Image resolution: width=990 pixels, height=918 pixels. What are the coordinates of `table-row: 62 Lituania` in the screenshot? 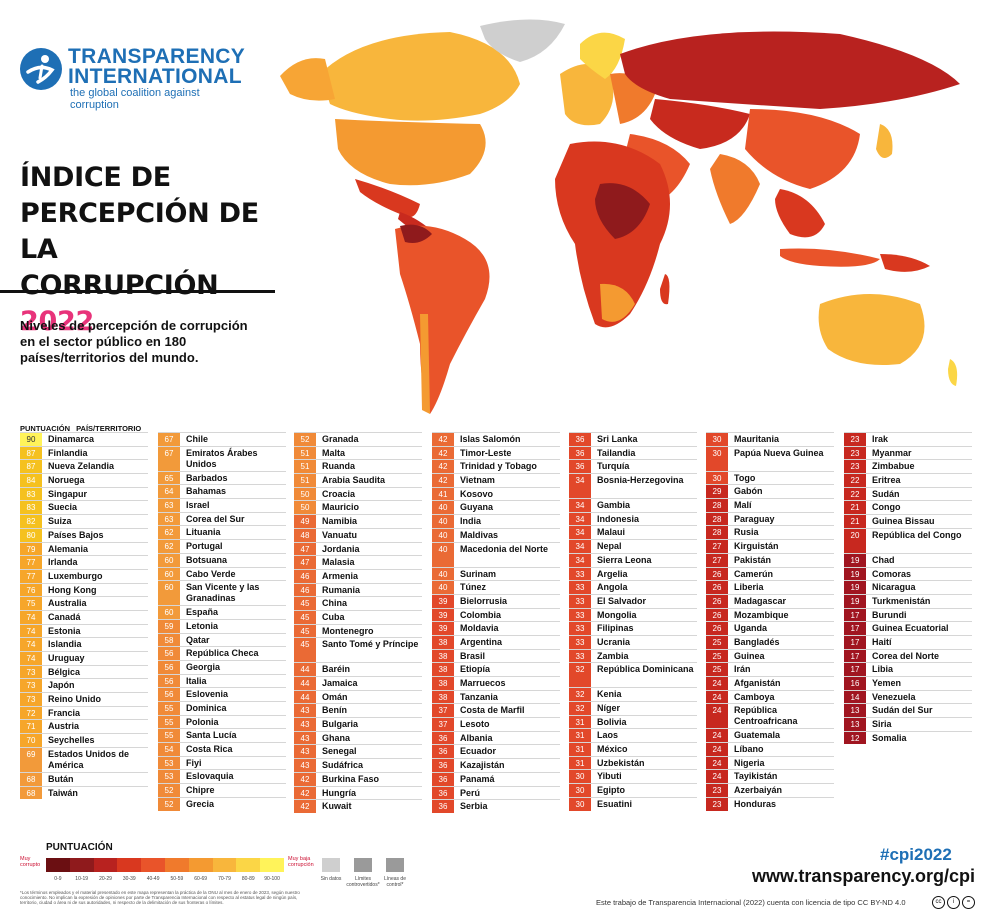 It's located at (222, 532).